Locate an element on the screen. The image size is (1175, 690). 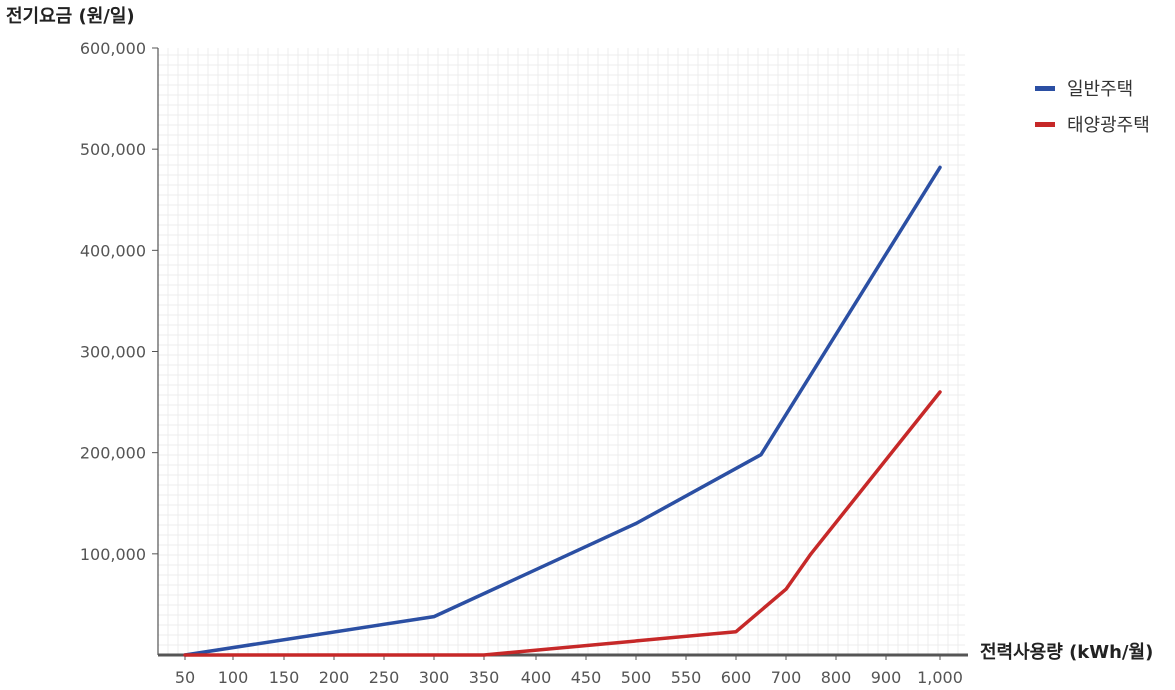
legend-label: 태양광주택 is located at coordinates (1108, 125).